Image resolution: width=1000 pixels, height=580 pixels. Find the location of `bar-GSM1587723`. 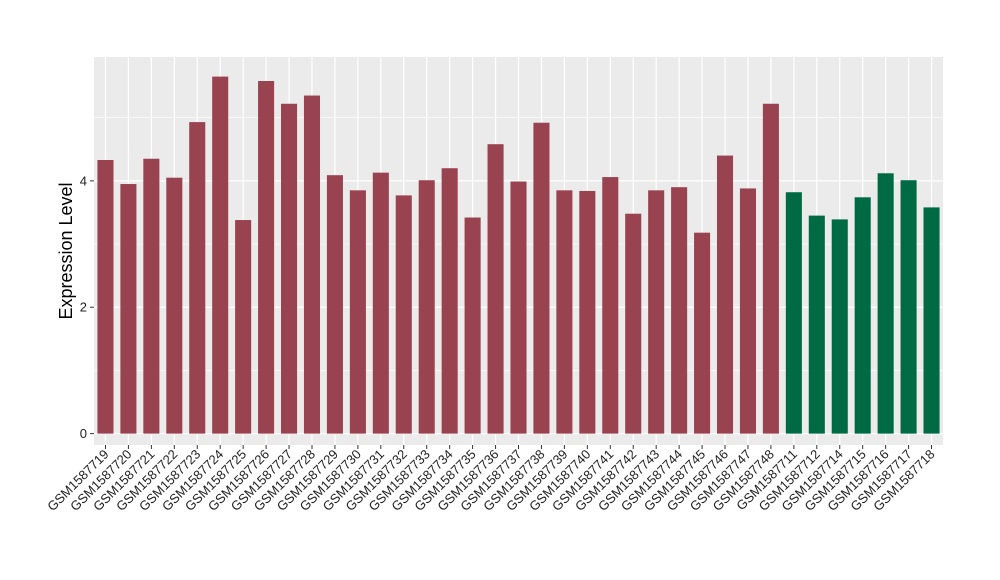

bar-GSM1587723 is located at coordinates (197, 278).